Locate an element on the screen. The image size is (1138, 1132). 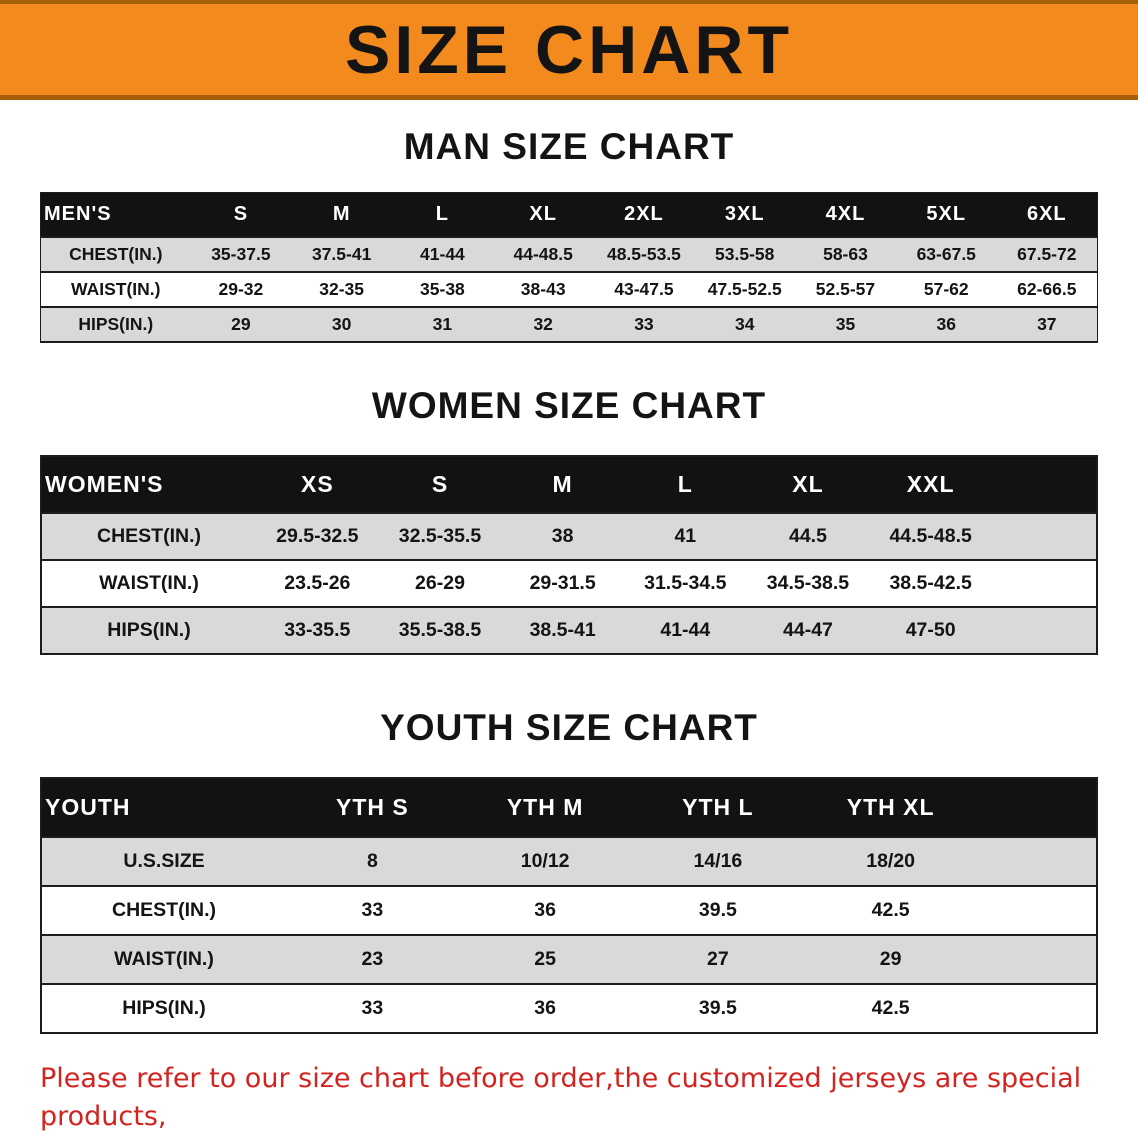
size-row: U.S.SIZE 8 10/12 14/16 18/20 is located at coordinates (569, 861).